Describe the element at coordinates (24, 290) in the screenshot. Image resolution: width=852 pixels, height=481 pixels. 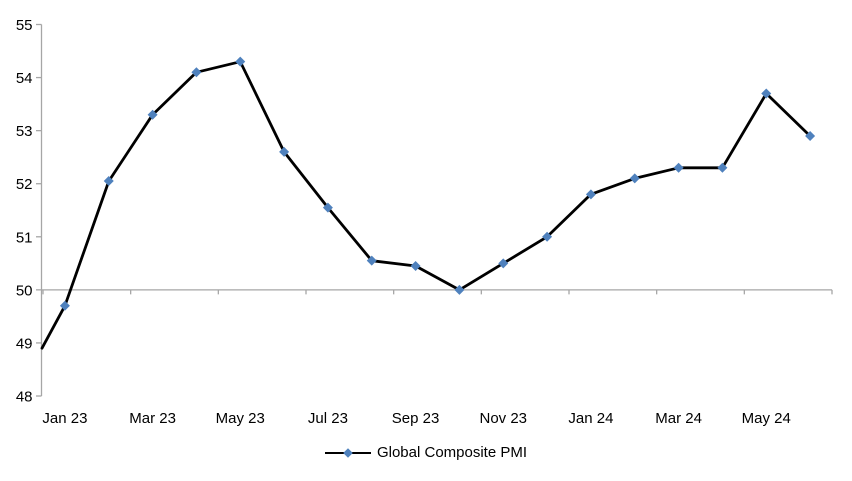
I see `y-tick-label: 50` at that location.